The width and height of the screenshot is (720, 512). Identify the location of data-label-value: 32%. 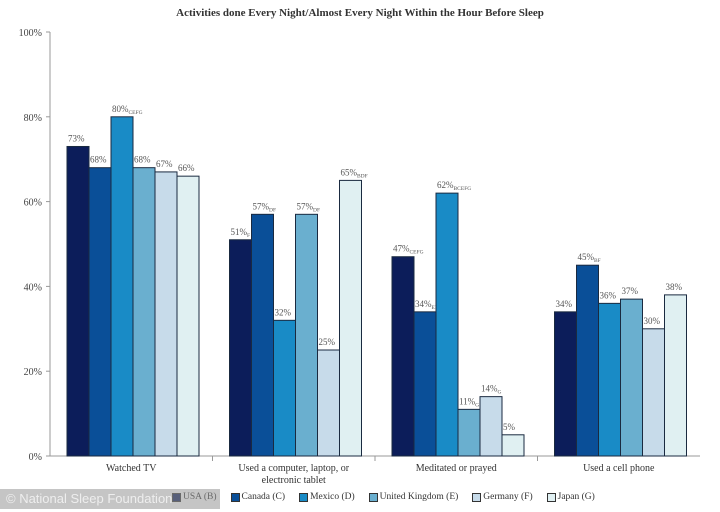
(283, 312).